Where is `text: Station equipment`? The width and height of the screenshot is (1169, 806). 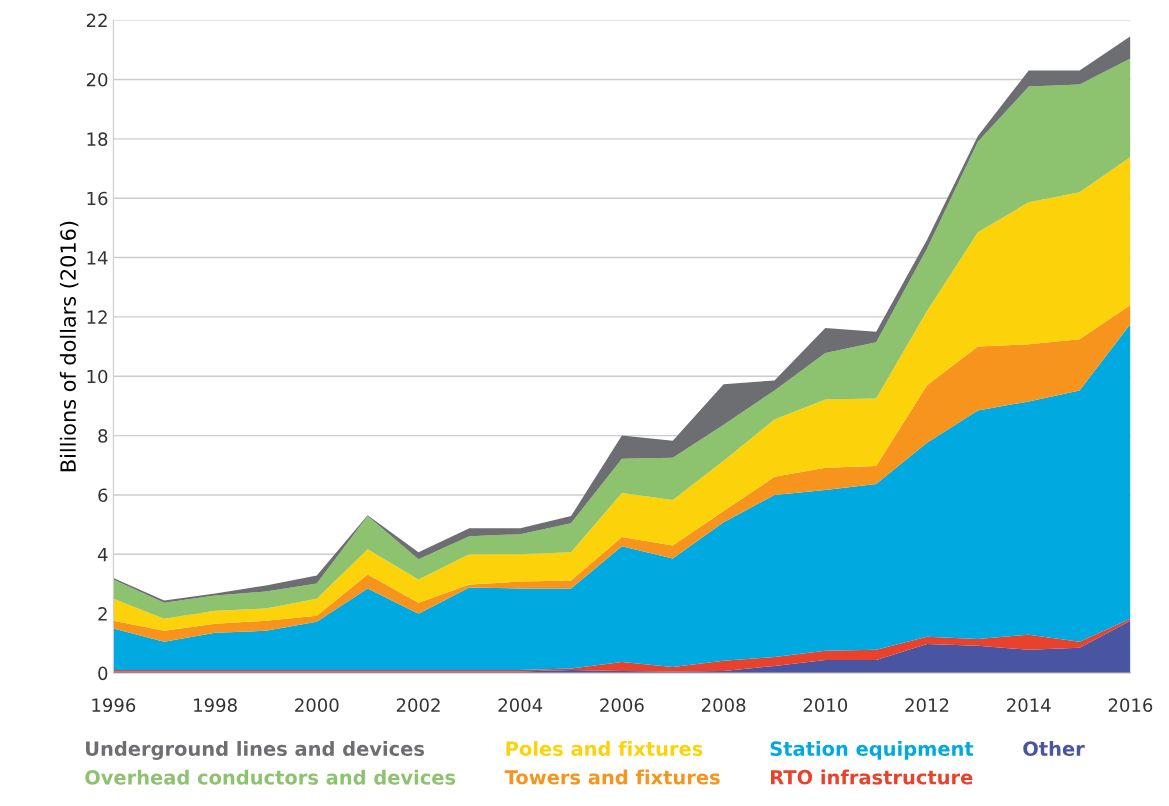 text: Station equipment is located at coordinates (872, 750).